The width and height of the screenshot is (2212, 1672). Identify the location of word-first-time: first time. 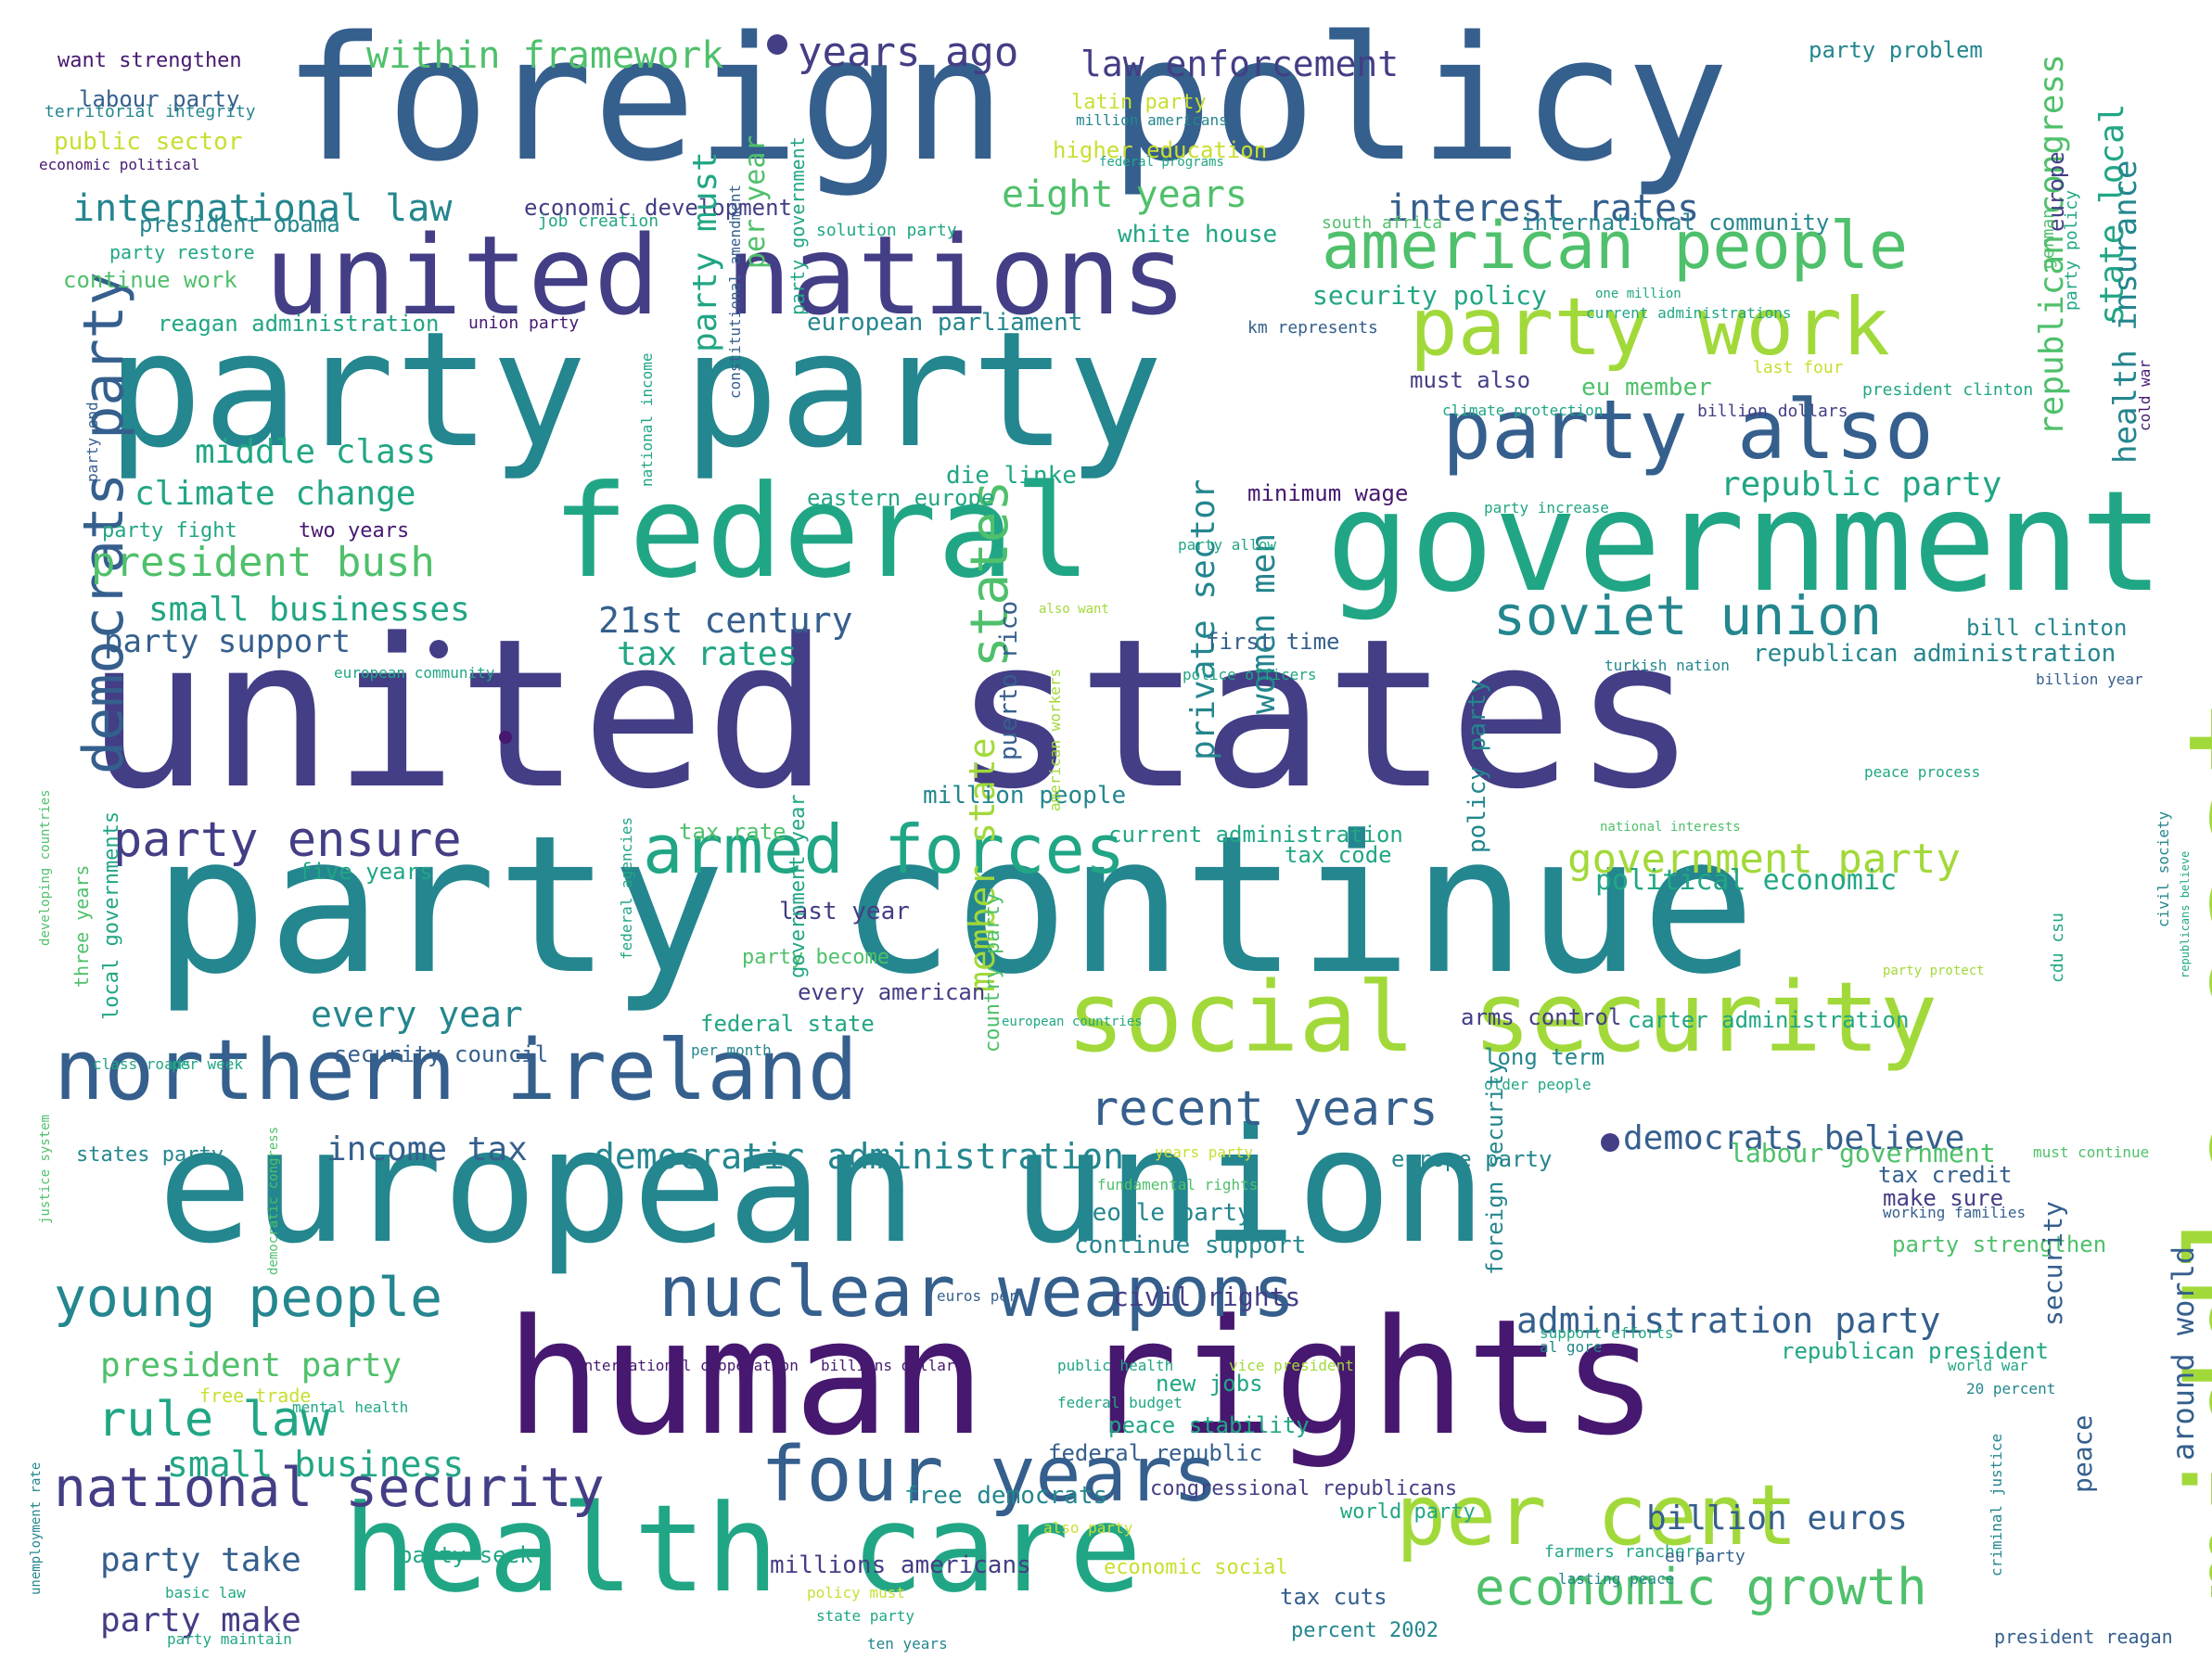
(1273, 642).